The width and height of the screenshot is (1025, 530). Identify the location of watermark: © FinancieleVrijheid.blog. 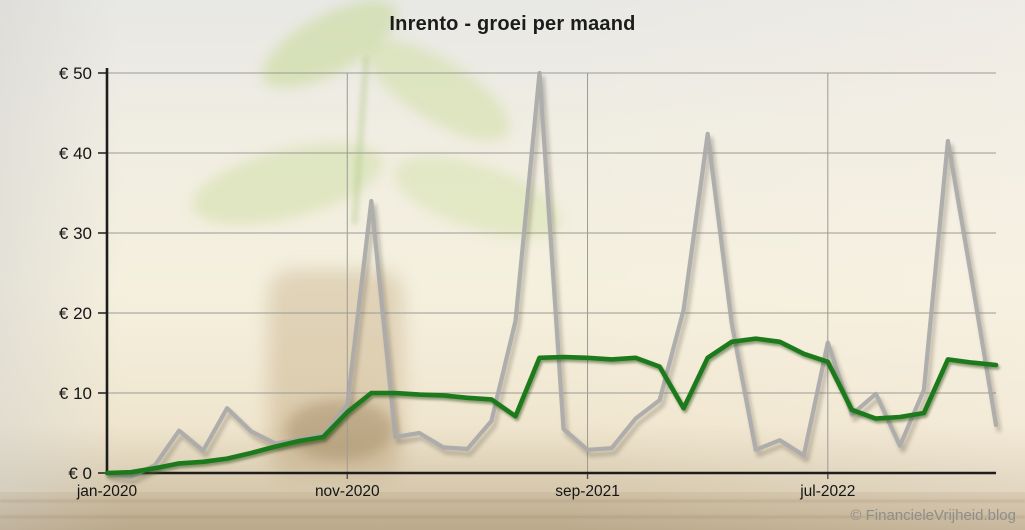
(933, 515).